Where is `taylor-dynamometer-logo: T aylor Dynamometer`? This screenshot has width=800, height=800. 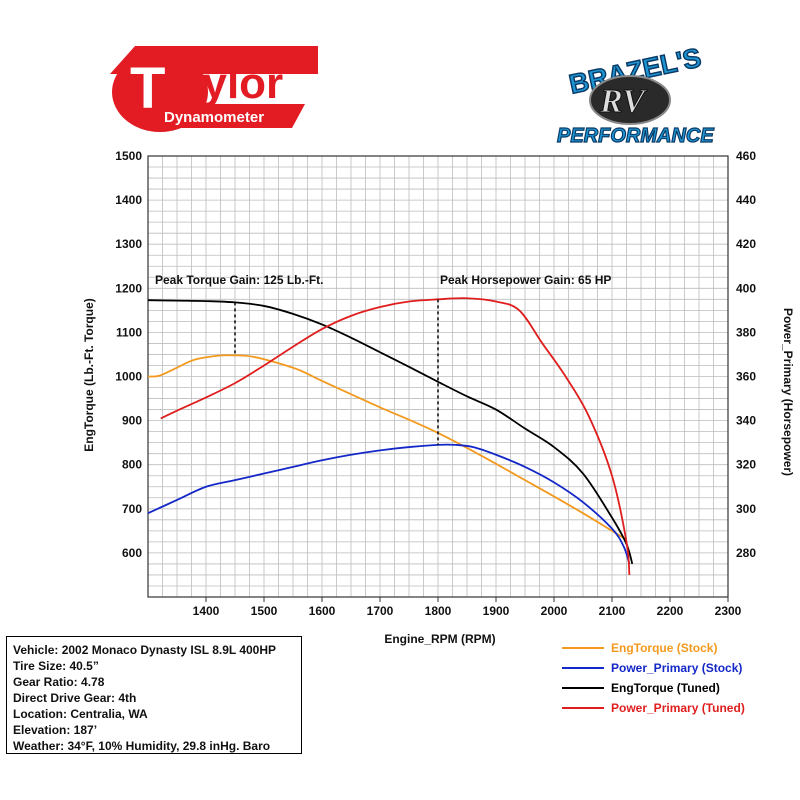
taylor-dynamometer-logo: T aylor Dynamometer is located at coordinates (214, 89).